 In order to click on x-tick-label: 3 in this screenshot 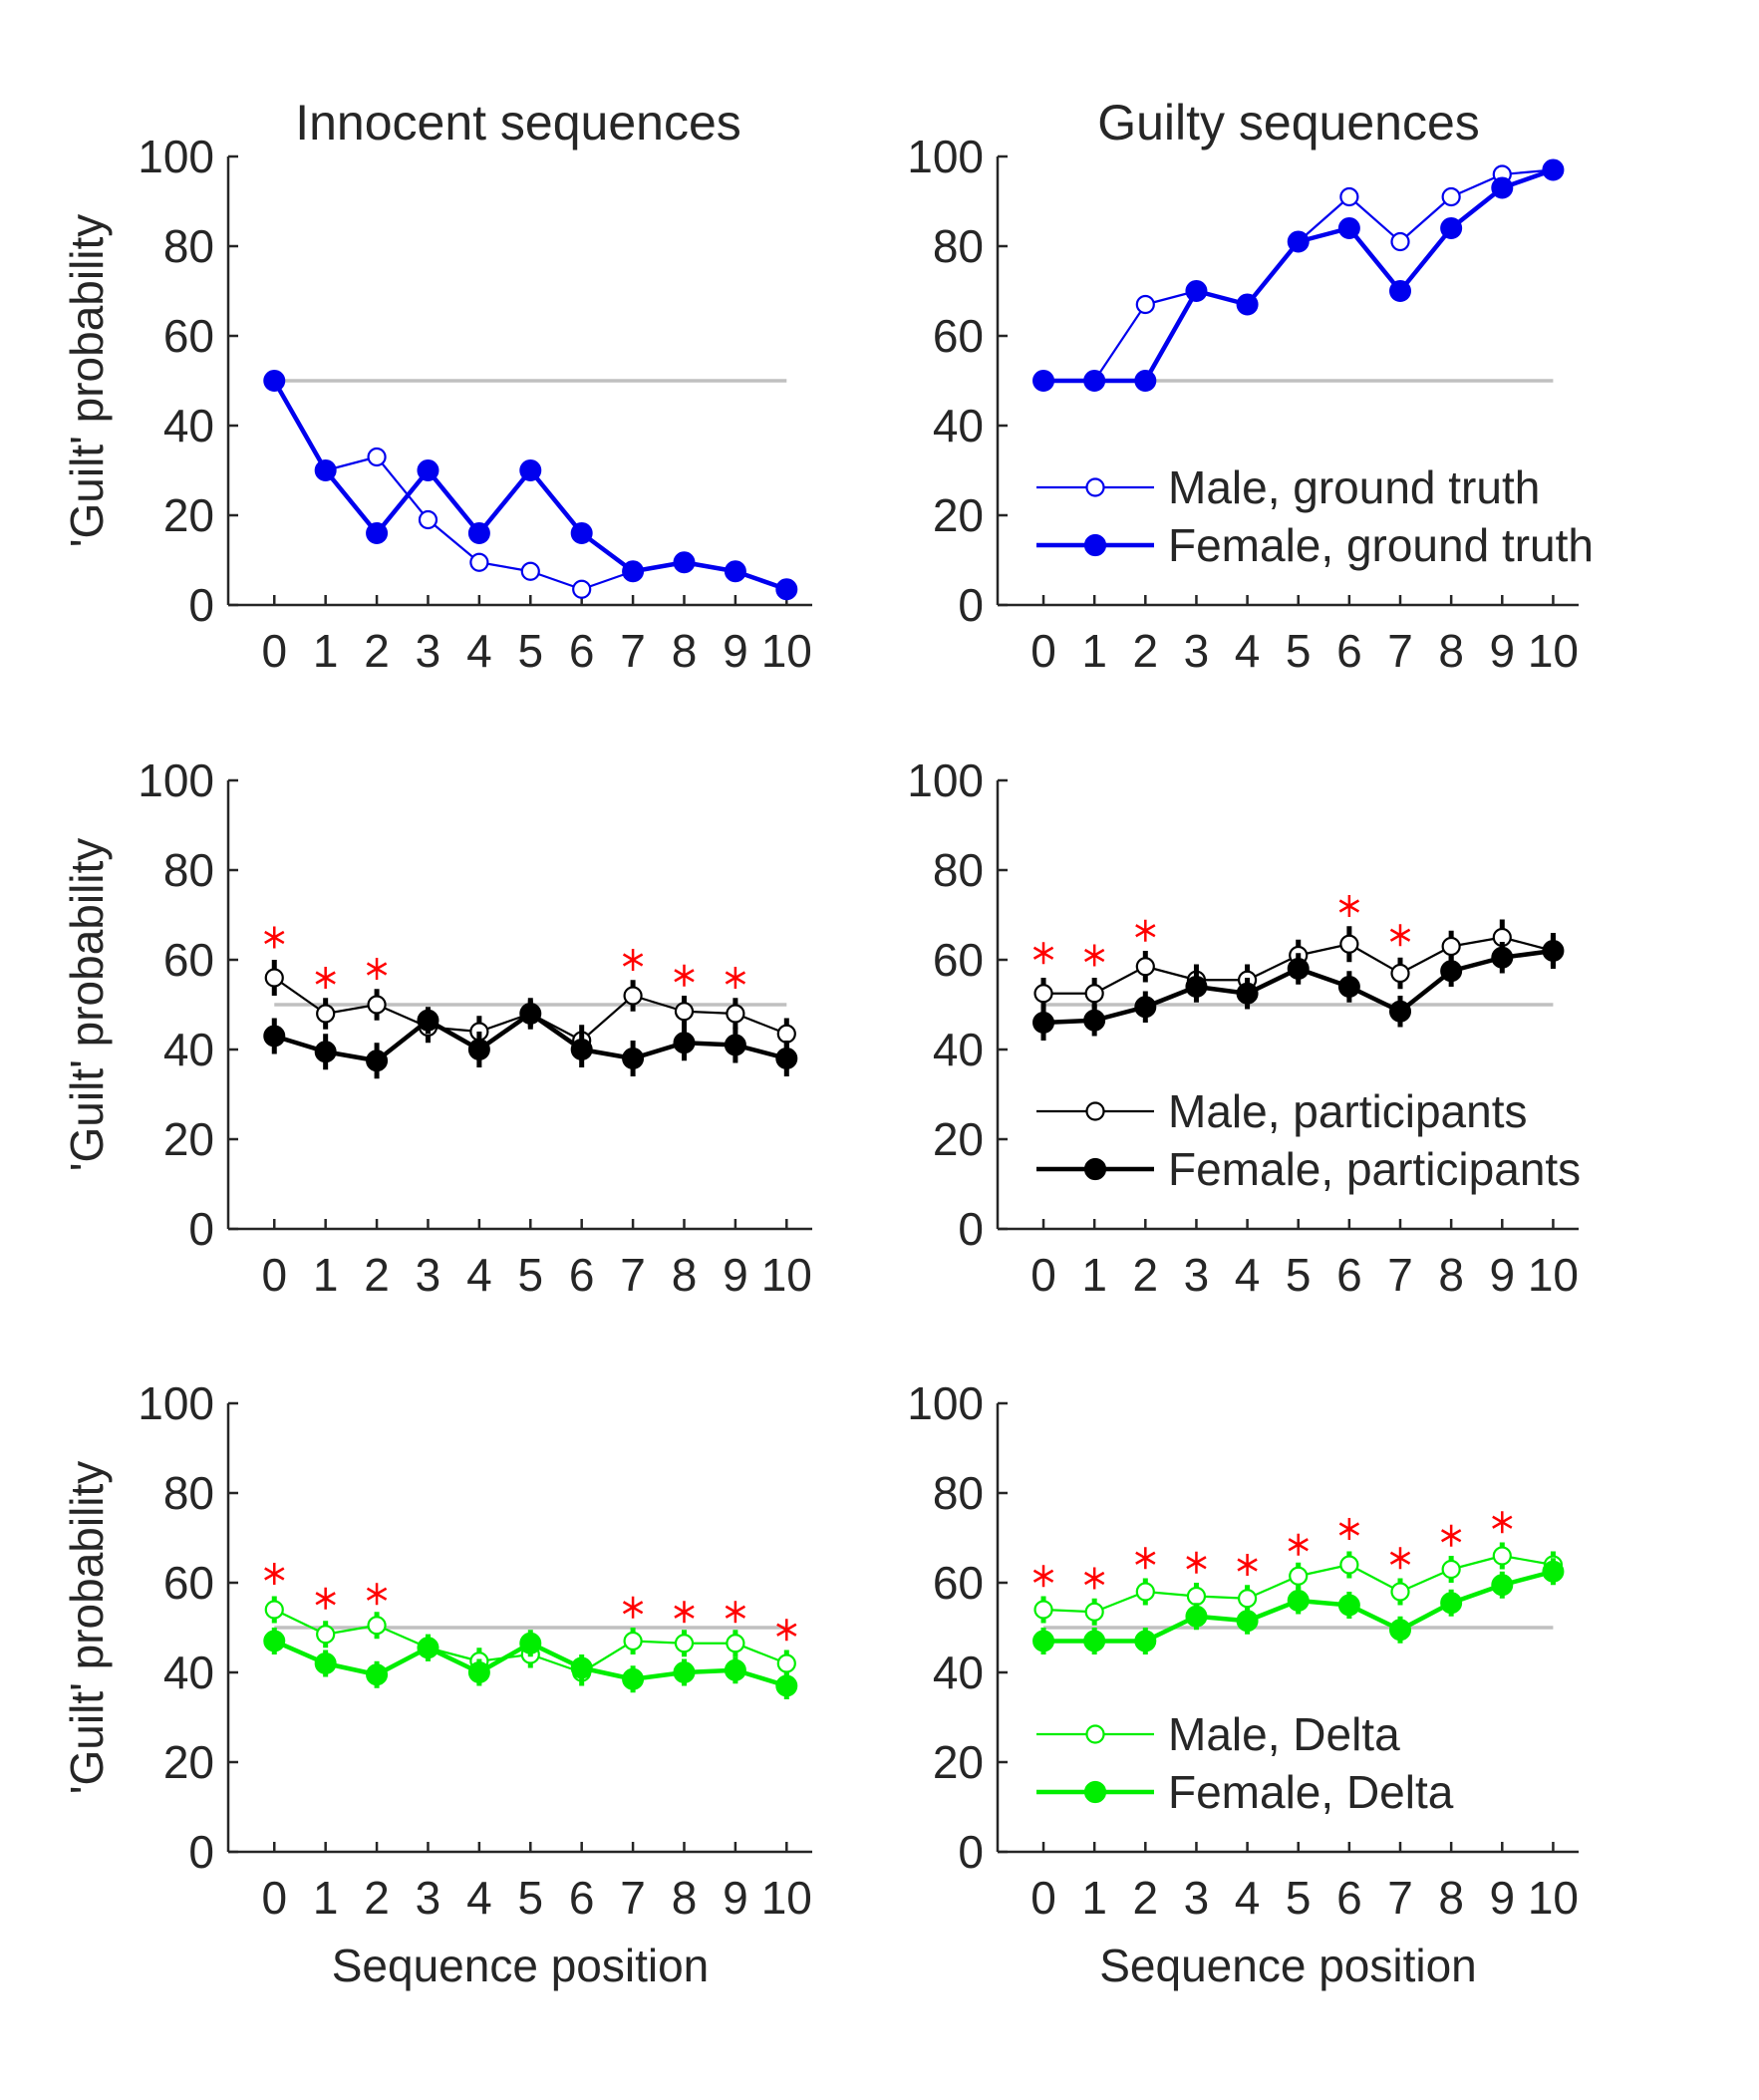, I will do `click(1197, 651)`.